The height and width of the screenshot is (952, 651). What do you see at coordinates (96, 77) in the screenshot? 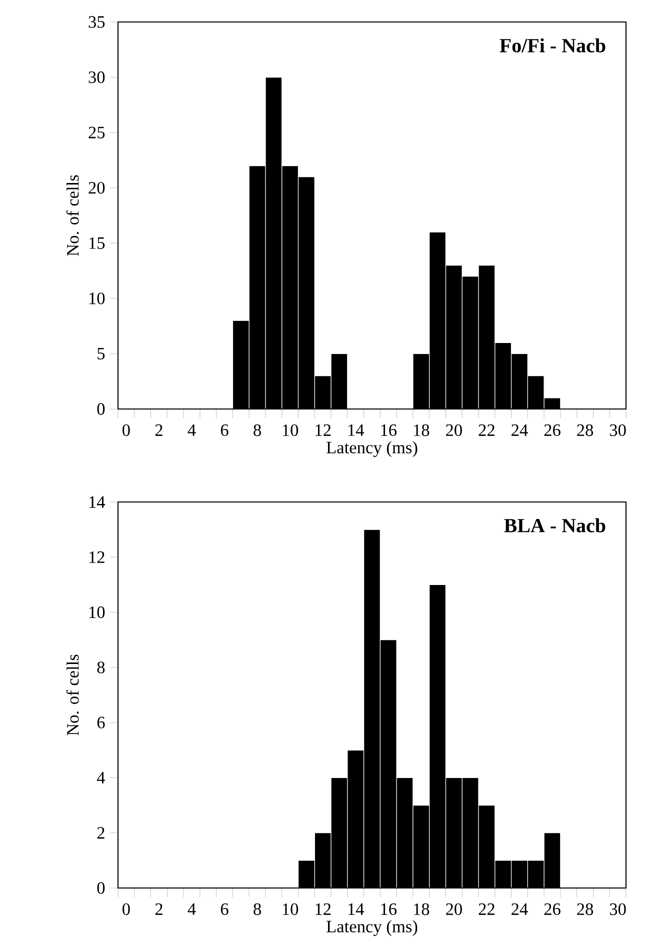
I see `y-tick-label: 30` at bounding box center [96, 77].